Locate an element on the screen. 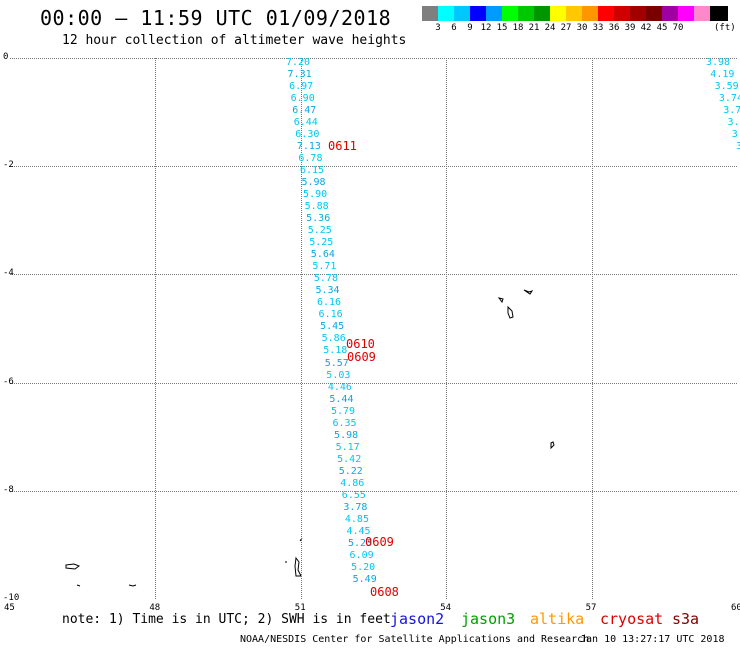  wave-height-value: 6.90 is located at coordinates (302, 99).